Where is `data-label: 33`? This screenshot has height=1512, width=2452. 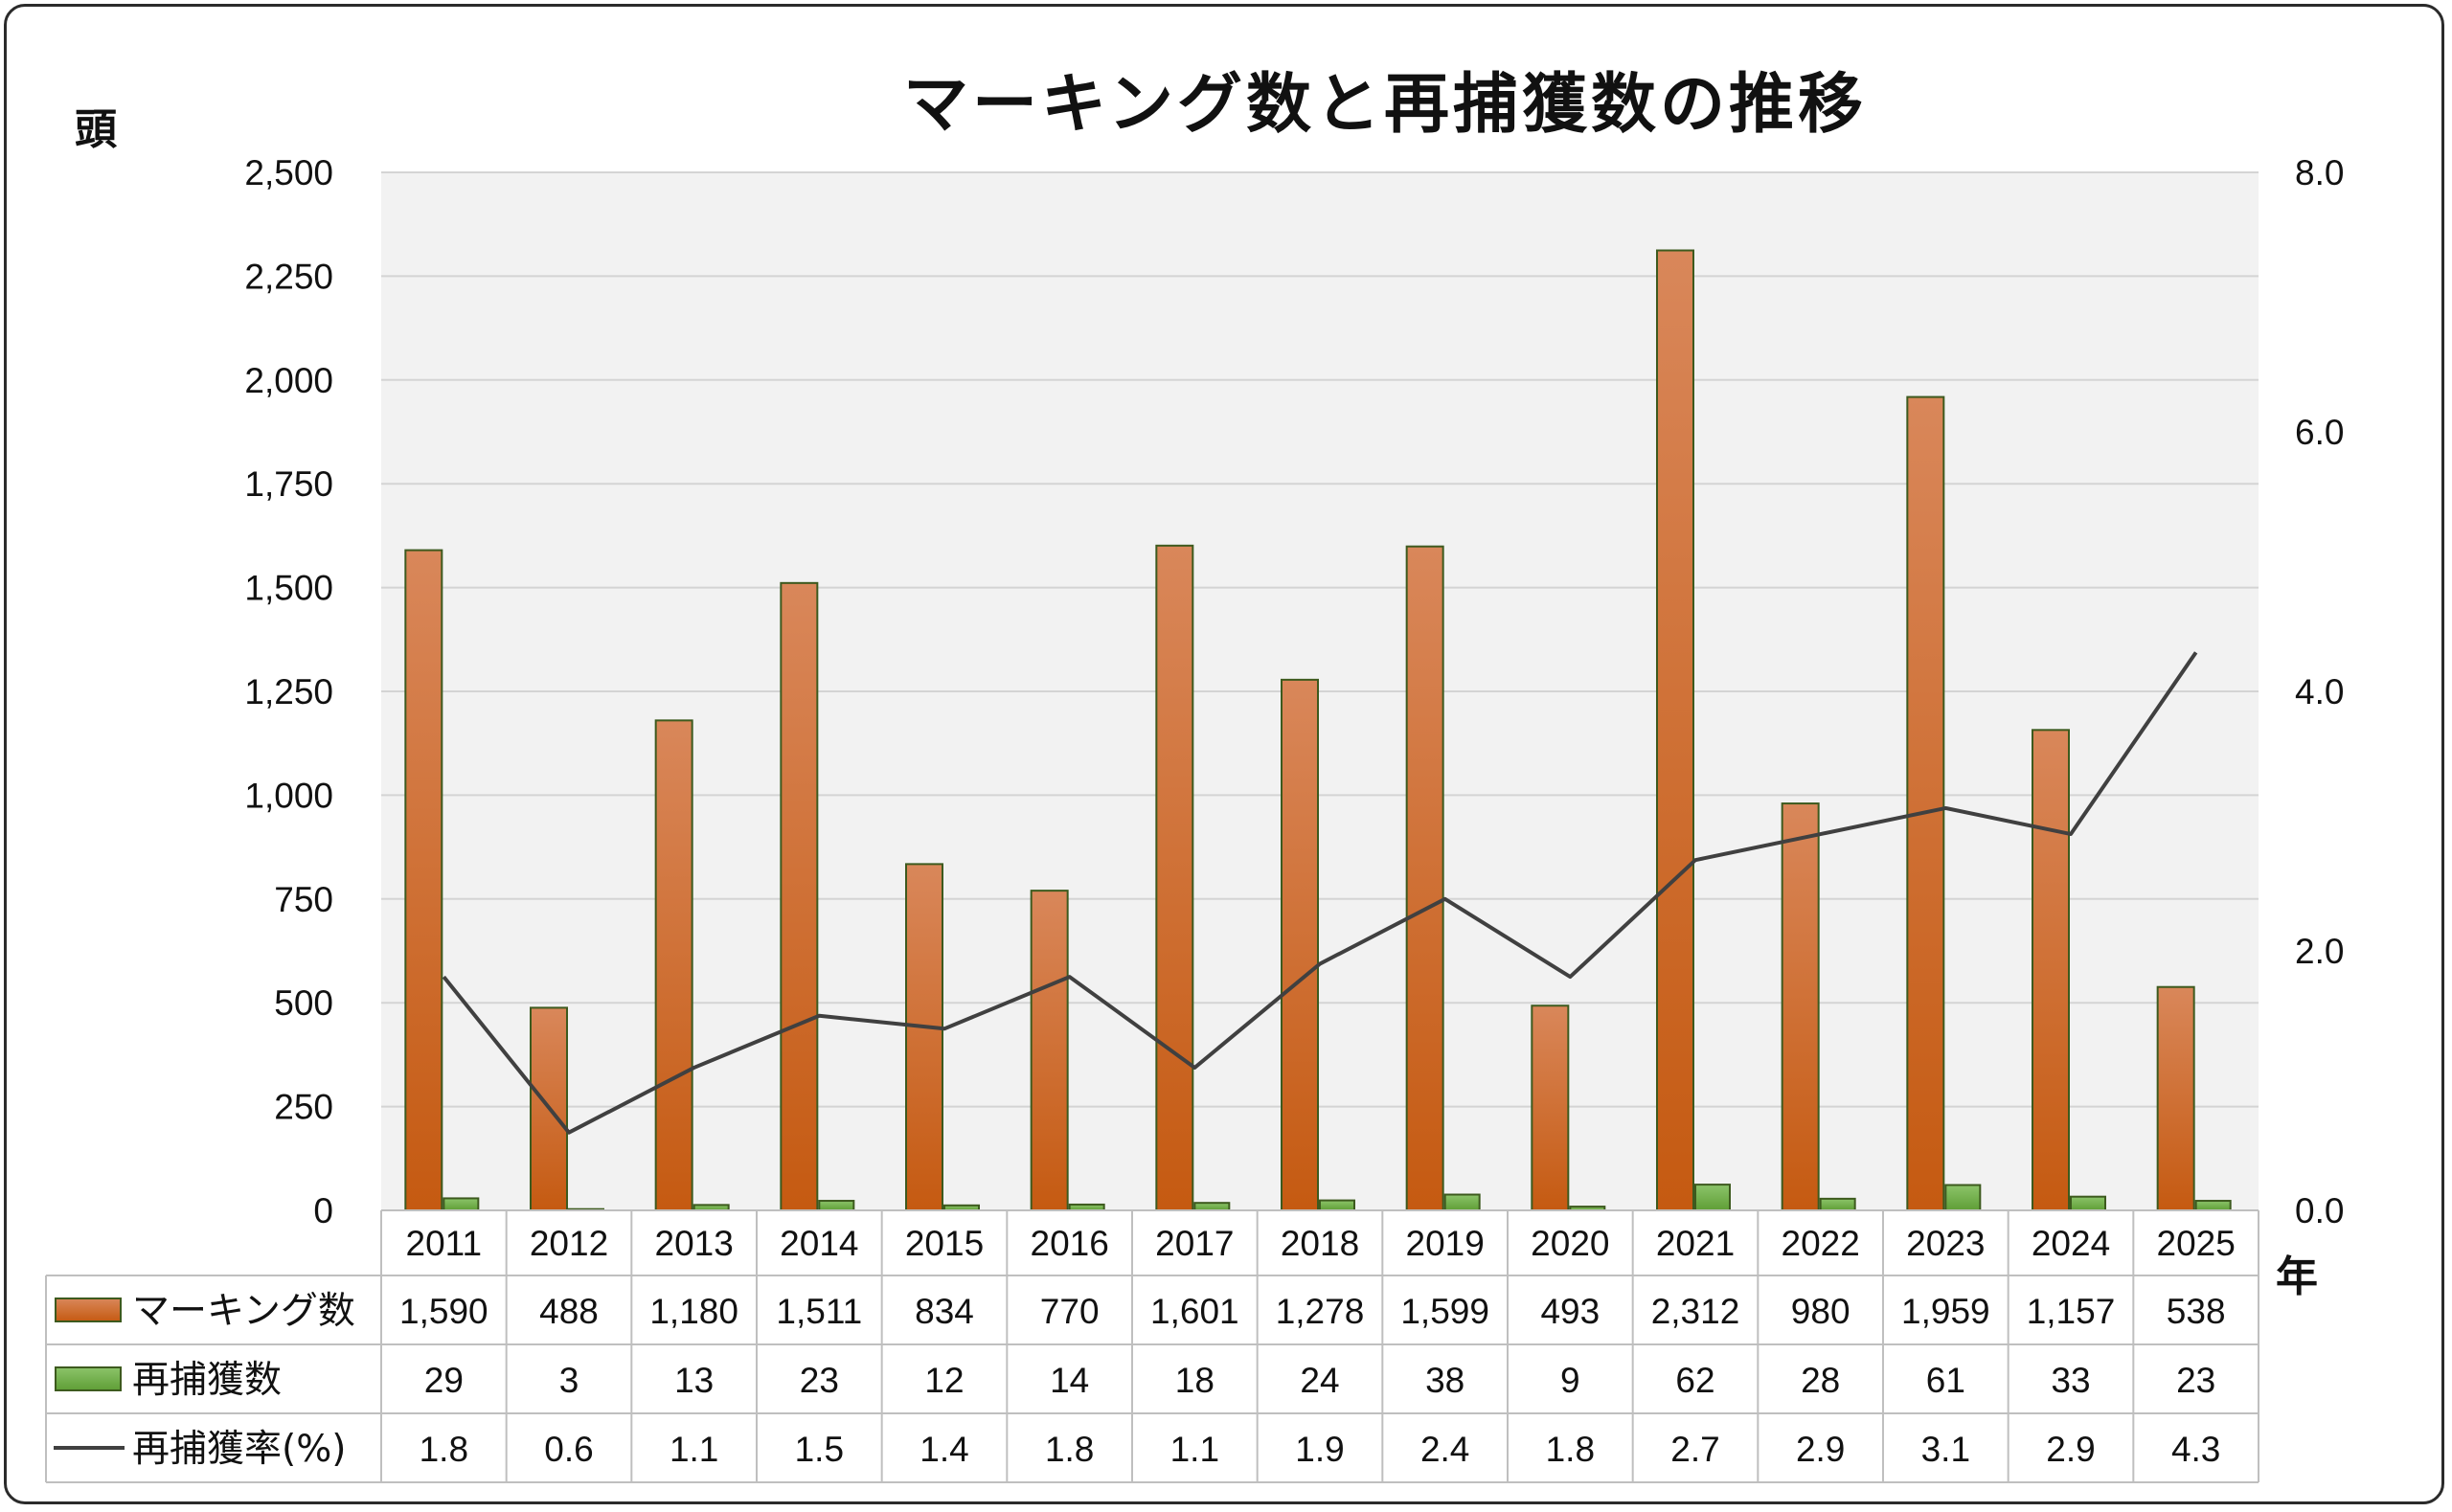 data-label: 33 is located at coordinates (2070, 1380).